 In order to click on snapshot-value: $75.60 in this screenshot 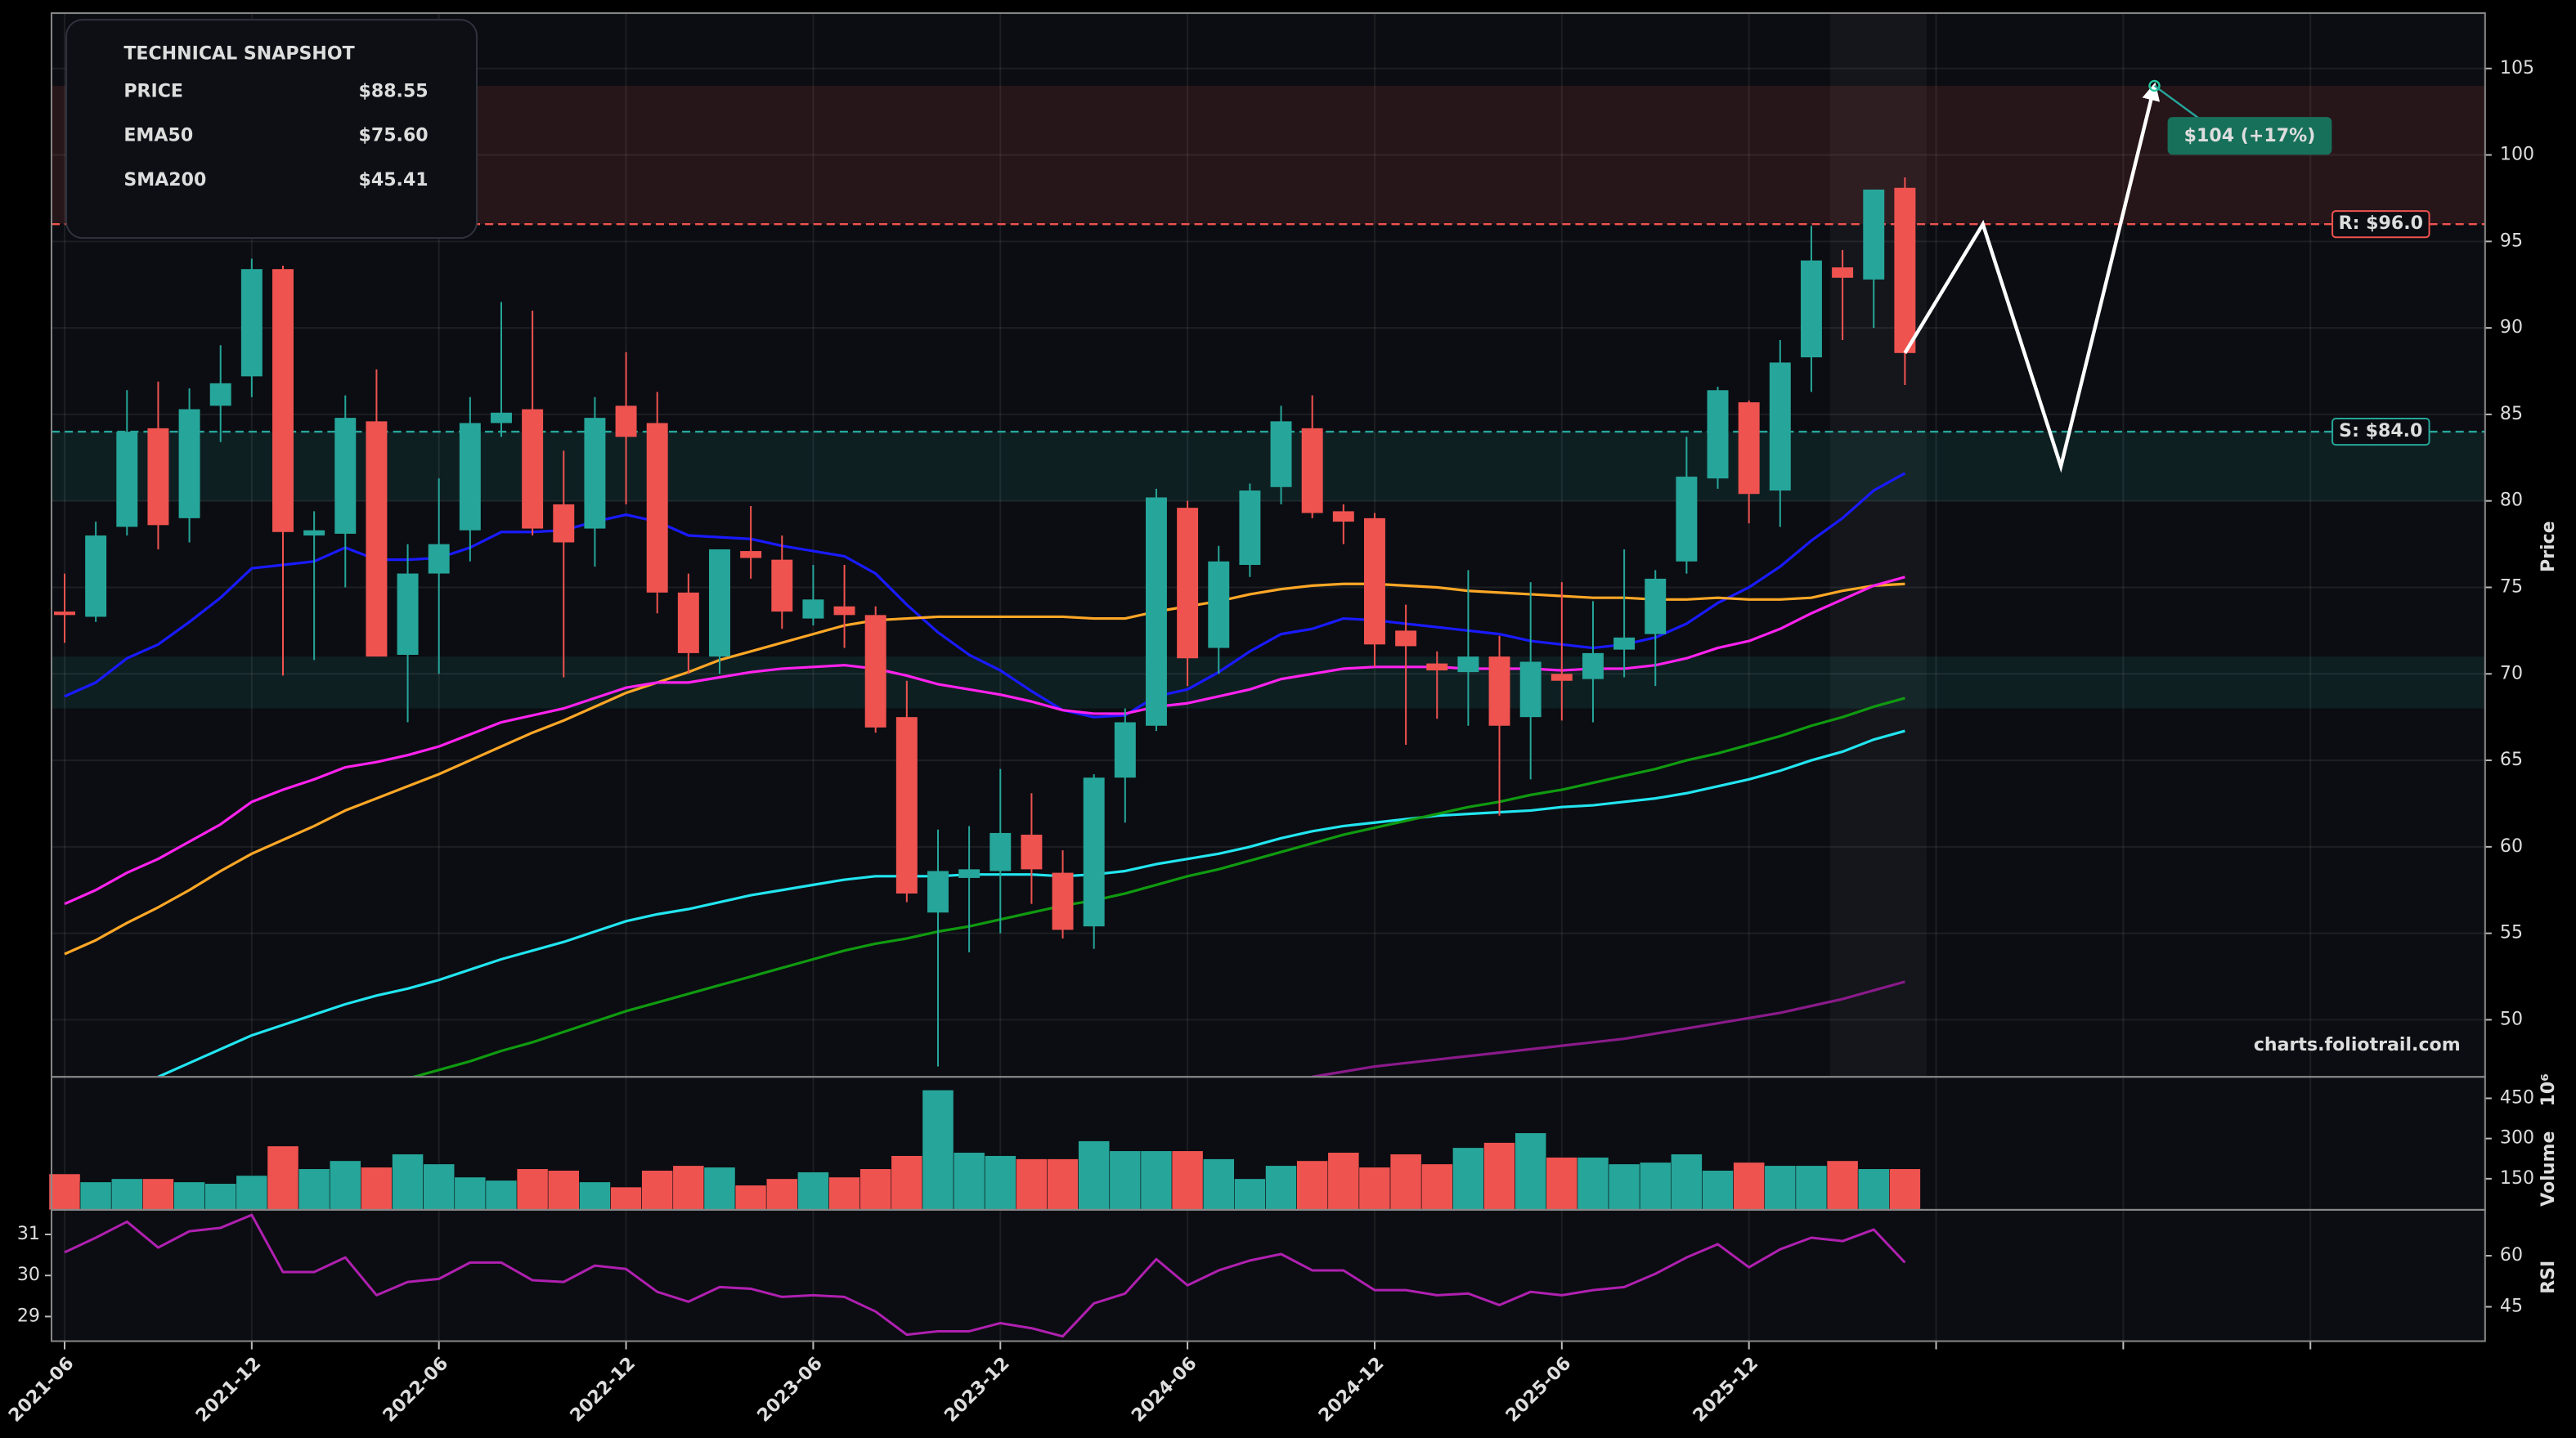, I will do `click(393, 136)`.